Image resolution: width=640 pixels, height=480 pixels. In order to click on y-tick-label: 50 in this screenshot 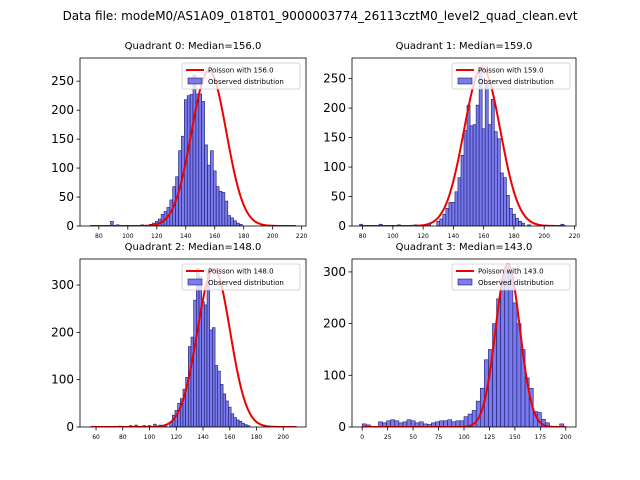, I will do `click(338, 197)`.